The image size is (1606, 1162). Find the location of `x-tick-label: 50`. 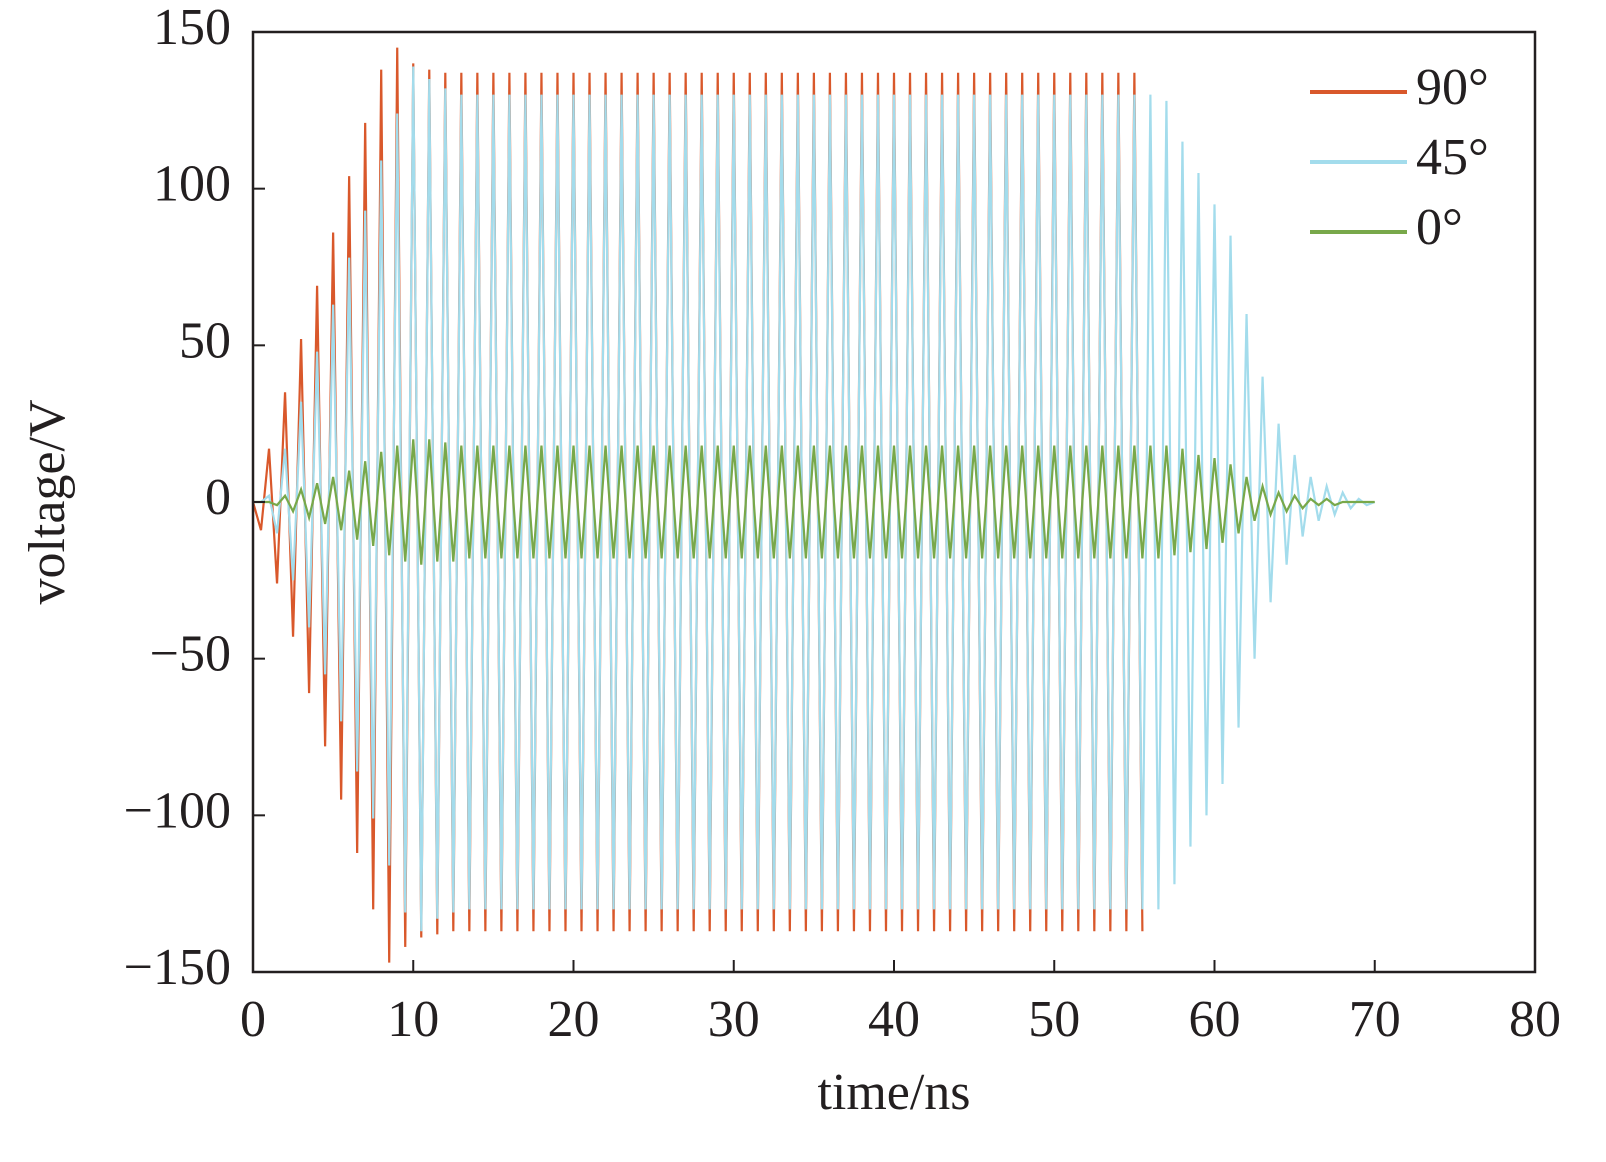

x-tick-label: 50 is located at coordinates (1054, 1019).